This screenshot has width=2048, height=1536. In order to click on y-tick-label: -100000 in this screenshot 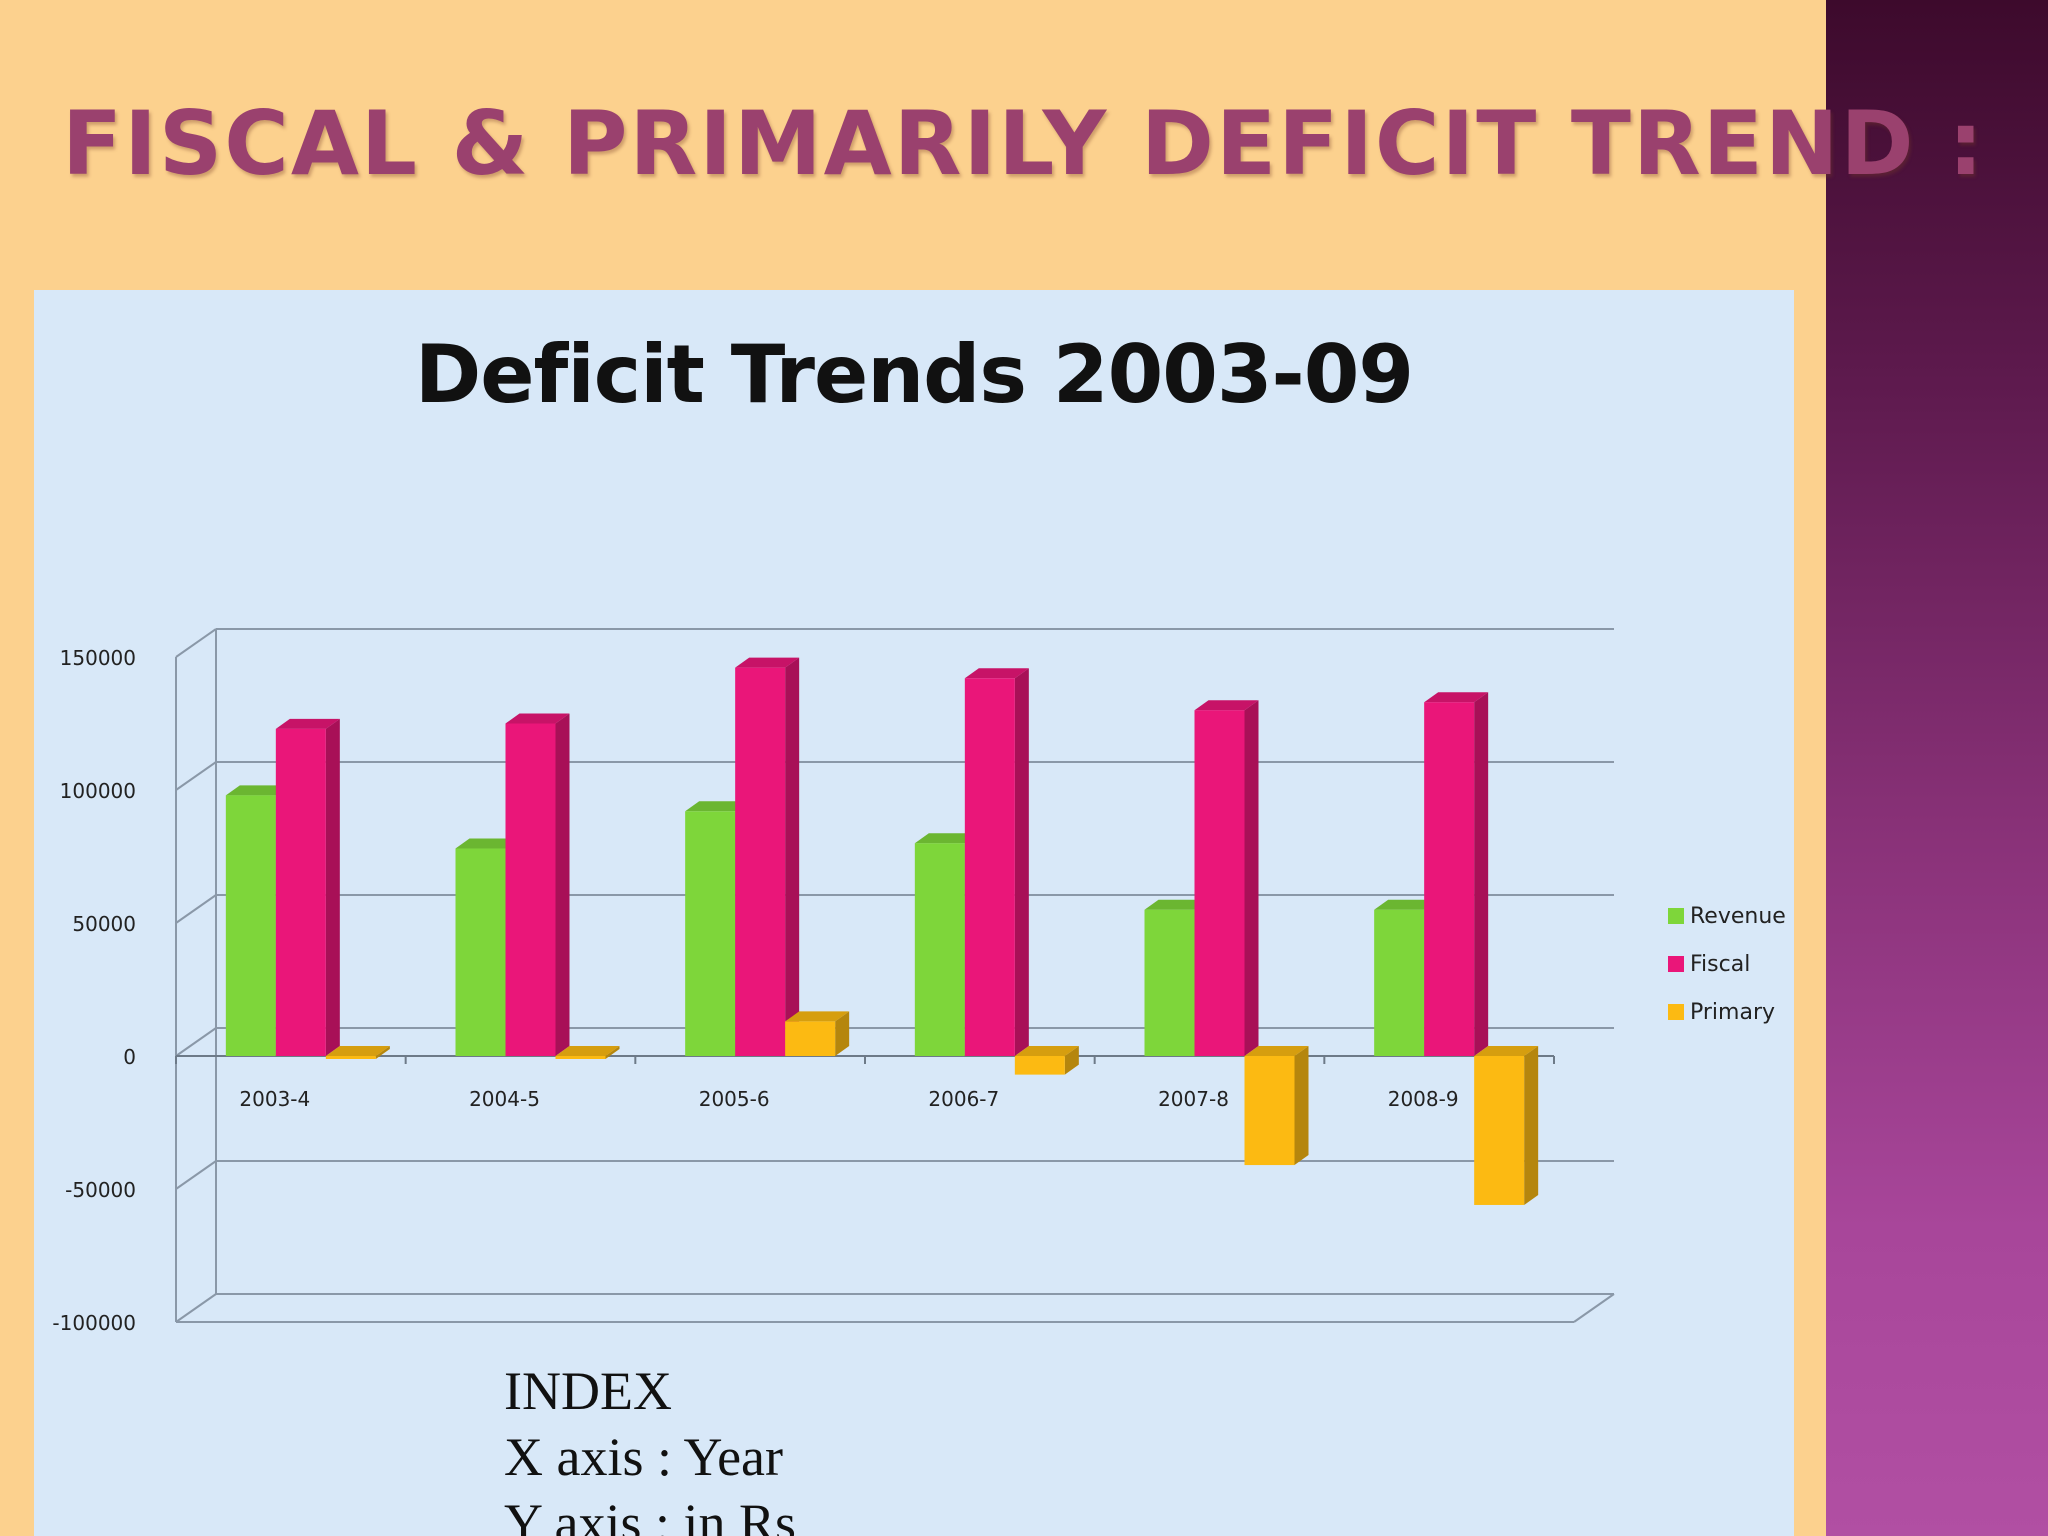, I will do `click(94, 1323)`.